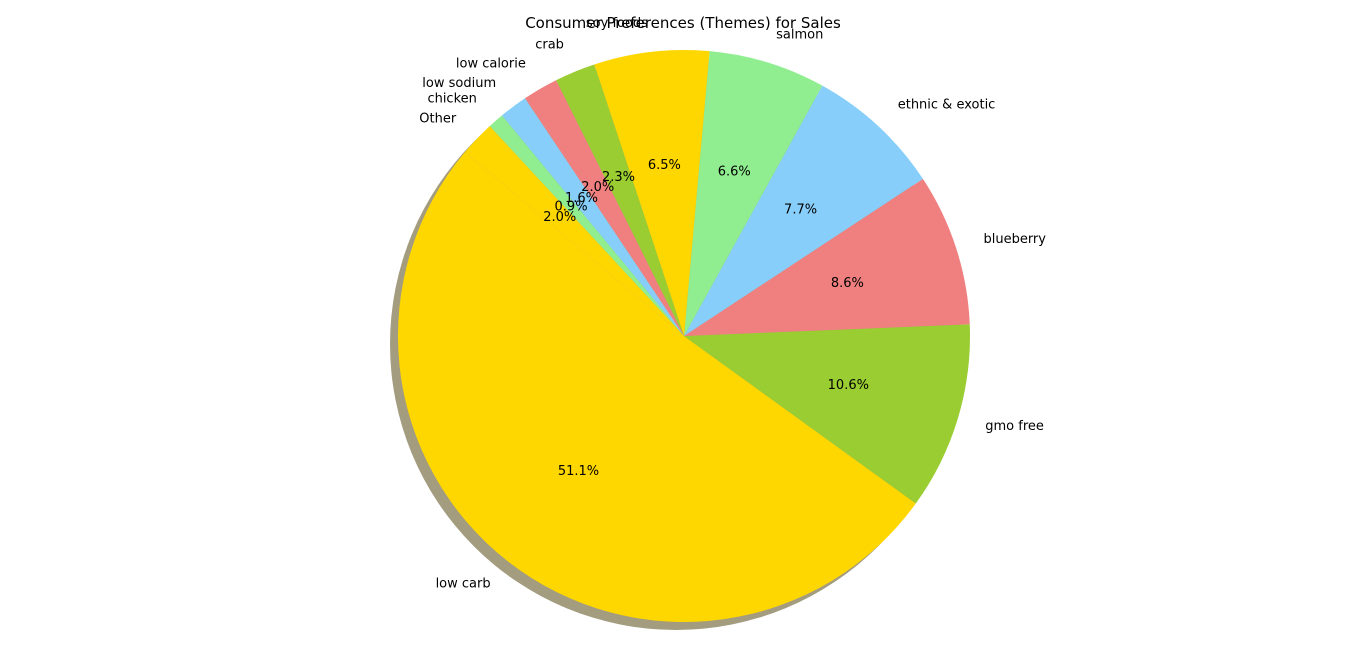 The height and width of the screenshot is (655, 1366). I want to click on pie-slice-other, so click(574, 231).